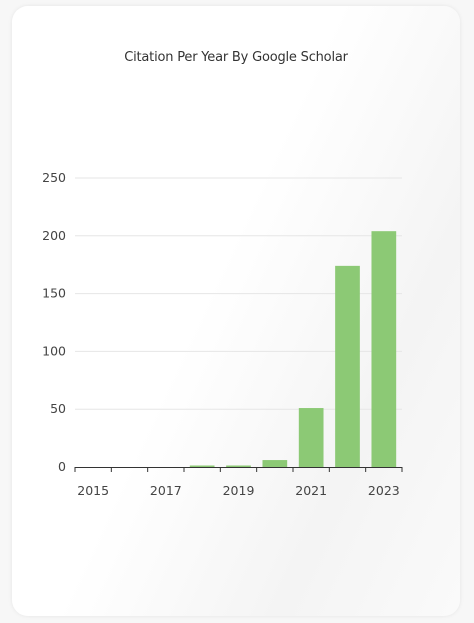 This screenshot has height=623, width=474. What do you see at coordinates (54, 177) in the screenshot?
I see `y-tick-label: 250` at bounding box center [54, 177].